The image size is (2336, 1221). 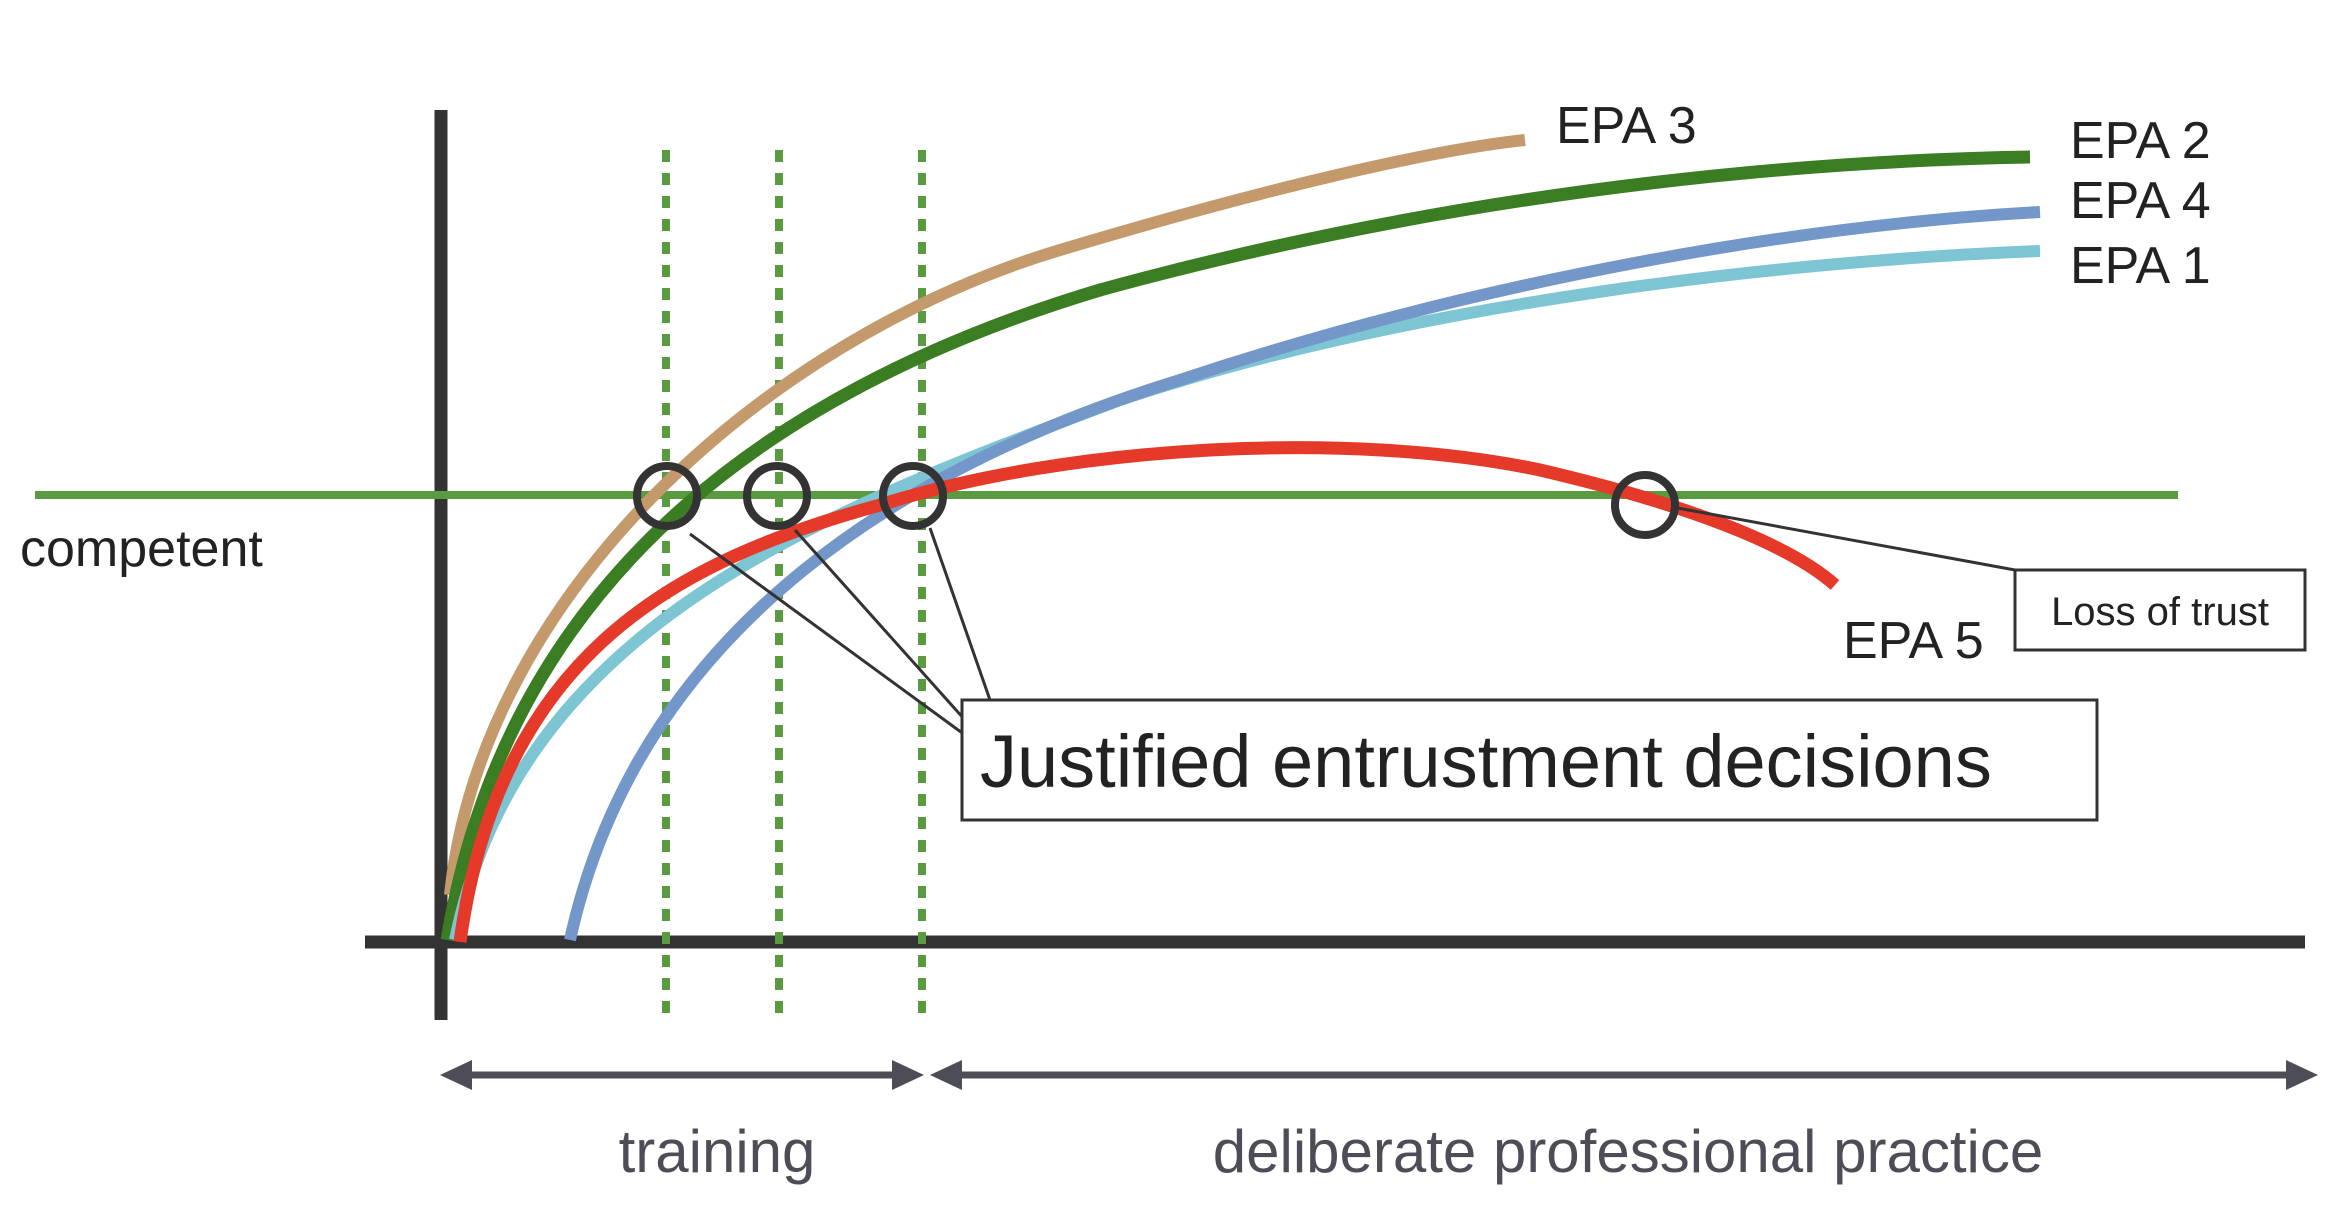 I want to click on loss-of-trust-circle, so click(x=1645, y=505).